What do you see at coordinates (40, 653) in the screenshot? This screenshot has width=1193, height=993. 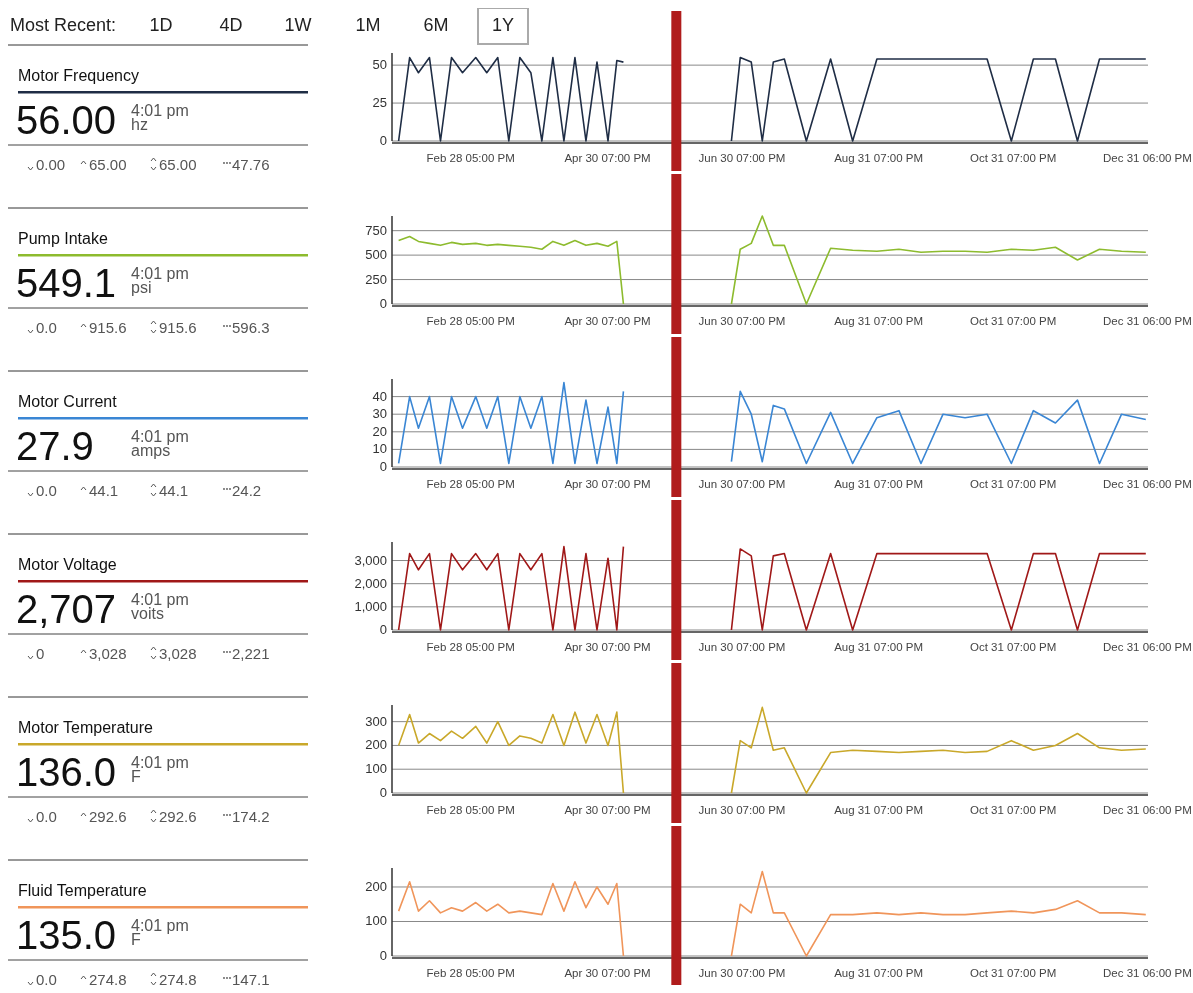 I see `text: 0` at bounding box center [40, 653].